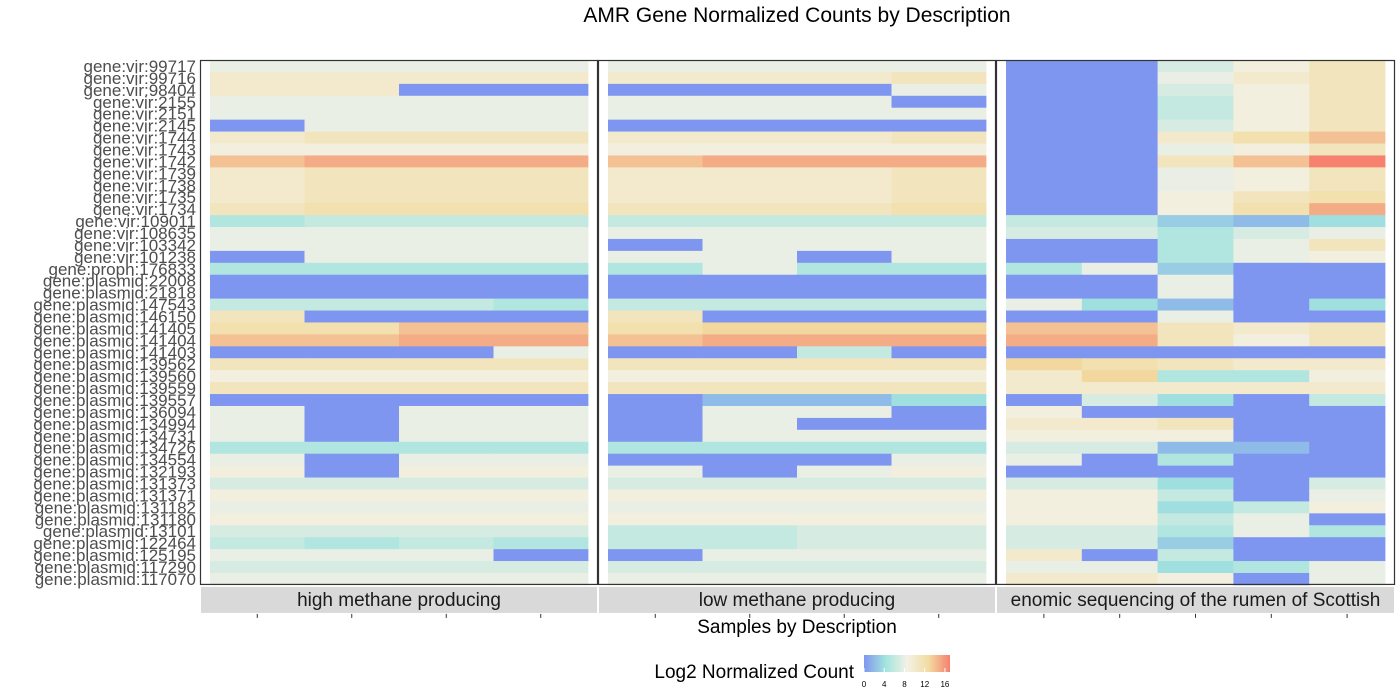  I want to click on y-tick-label: gene:vir:98404, so click(140, 90).